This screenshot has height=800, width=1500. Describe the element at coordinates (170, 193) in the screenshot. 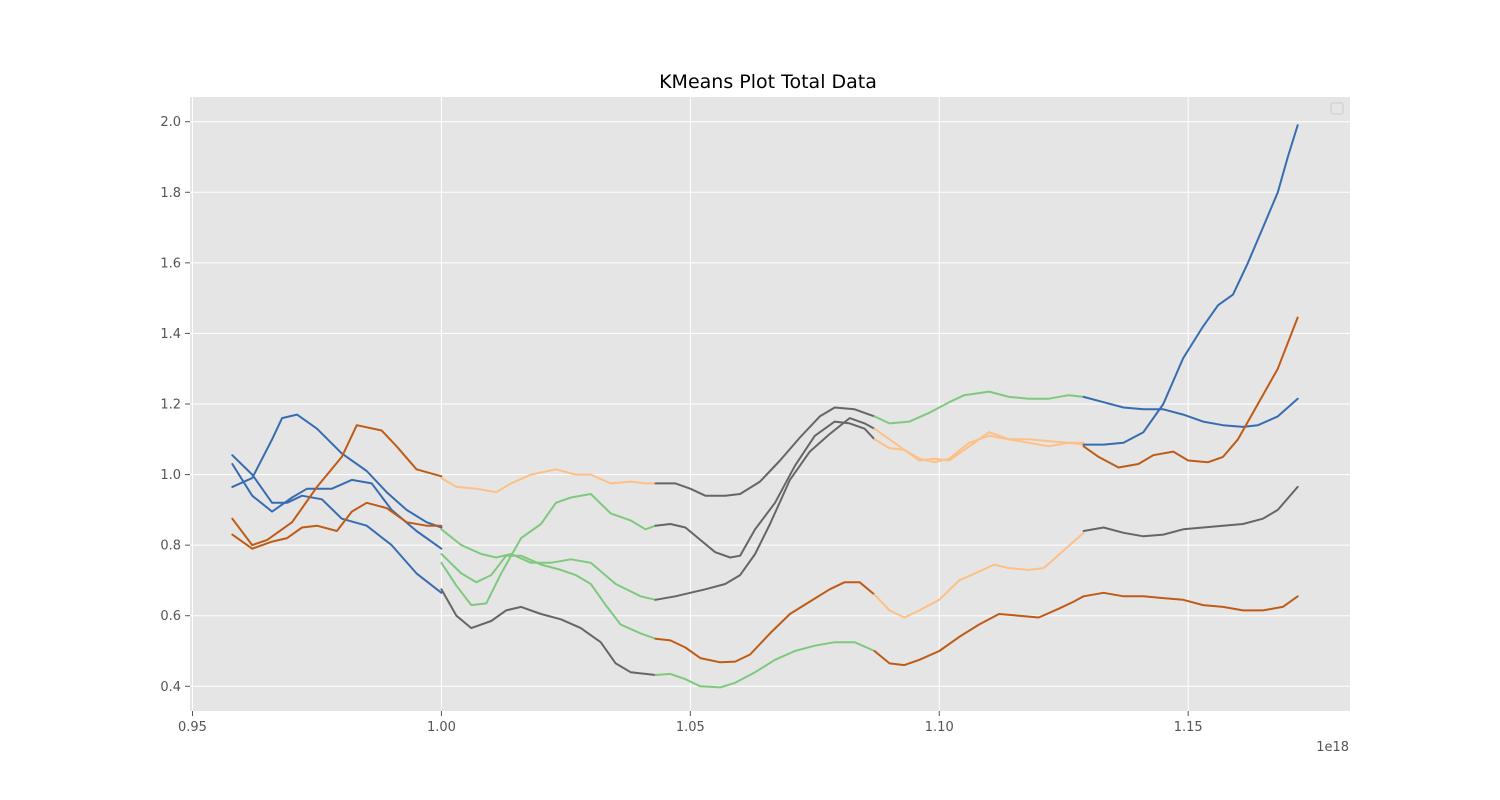

I see `y-tick-label: 1.8` at that location.